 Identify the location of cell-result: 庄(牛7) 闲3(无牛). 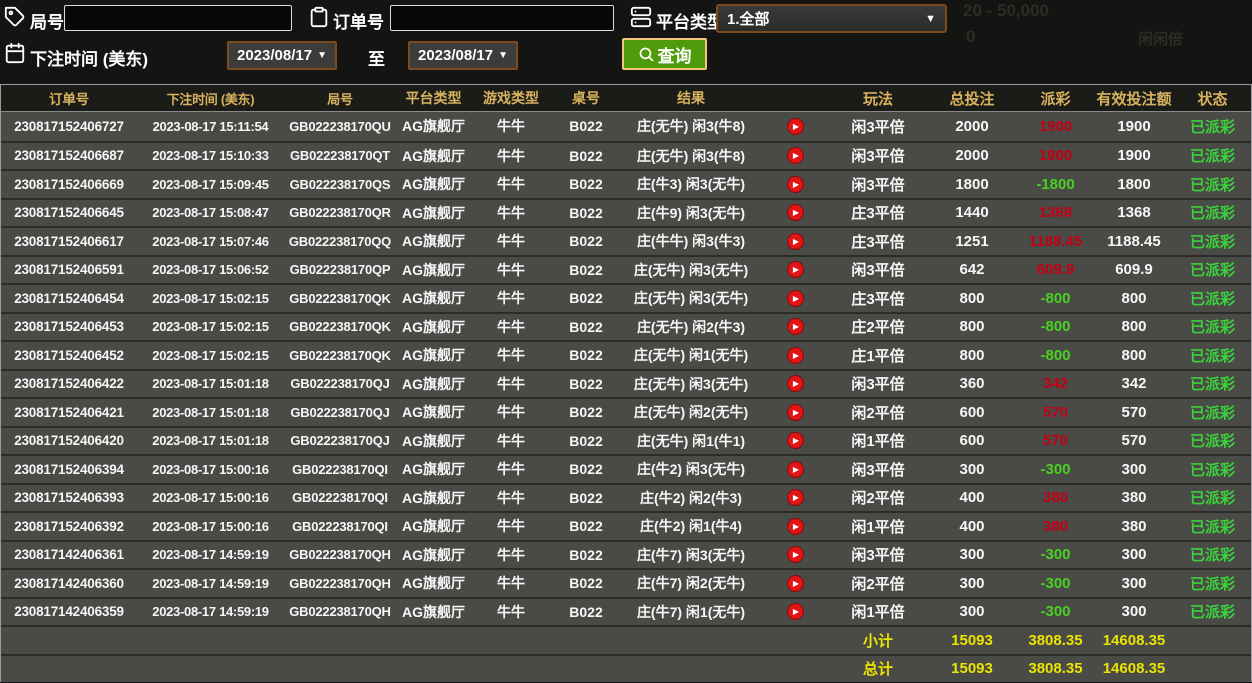
(691, 554).